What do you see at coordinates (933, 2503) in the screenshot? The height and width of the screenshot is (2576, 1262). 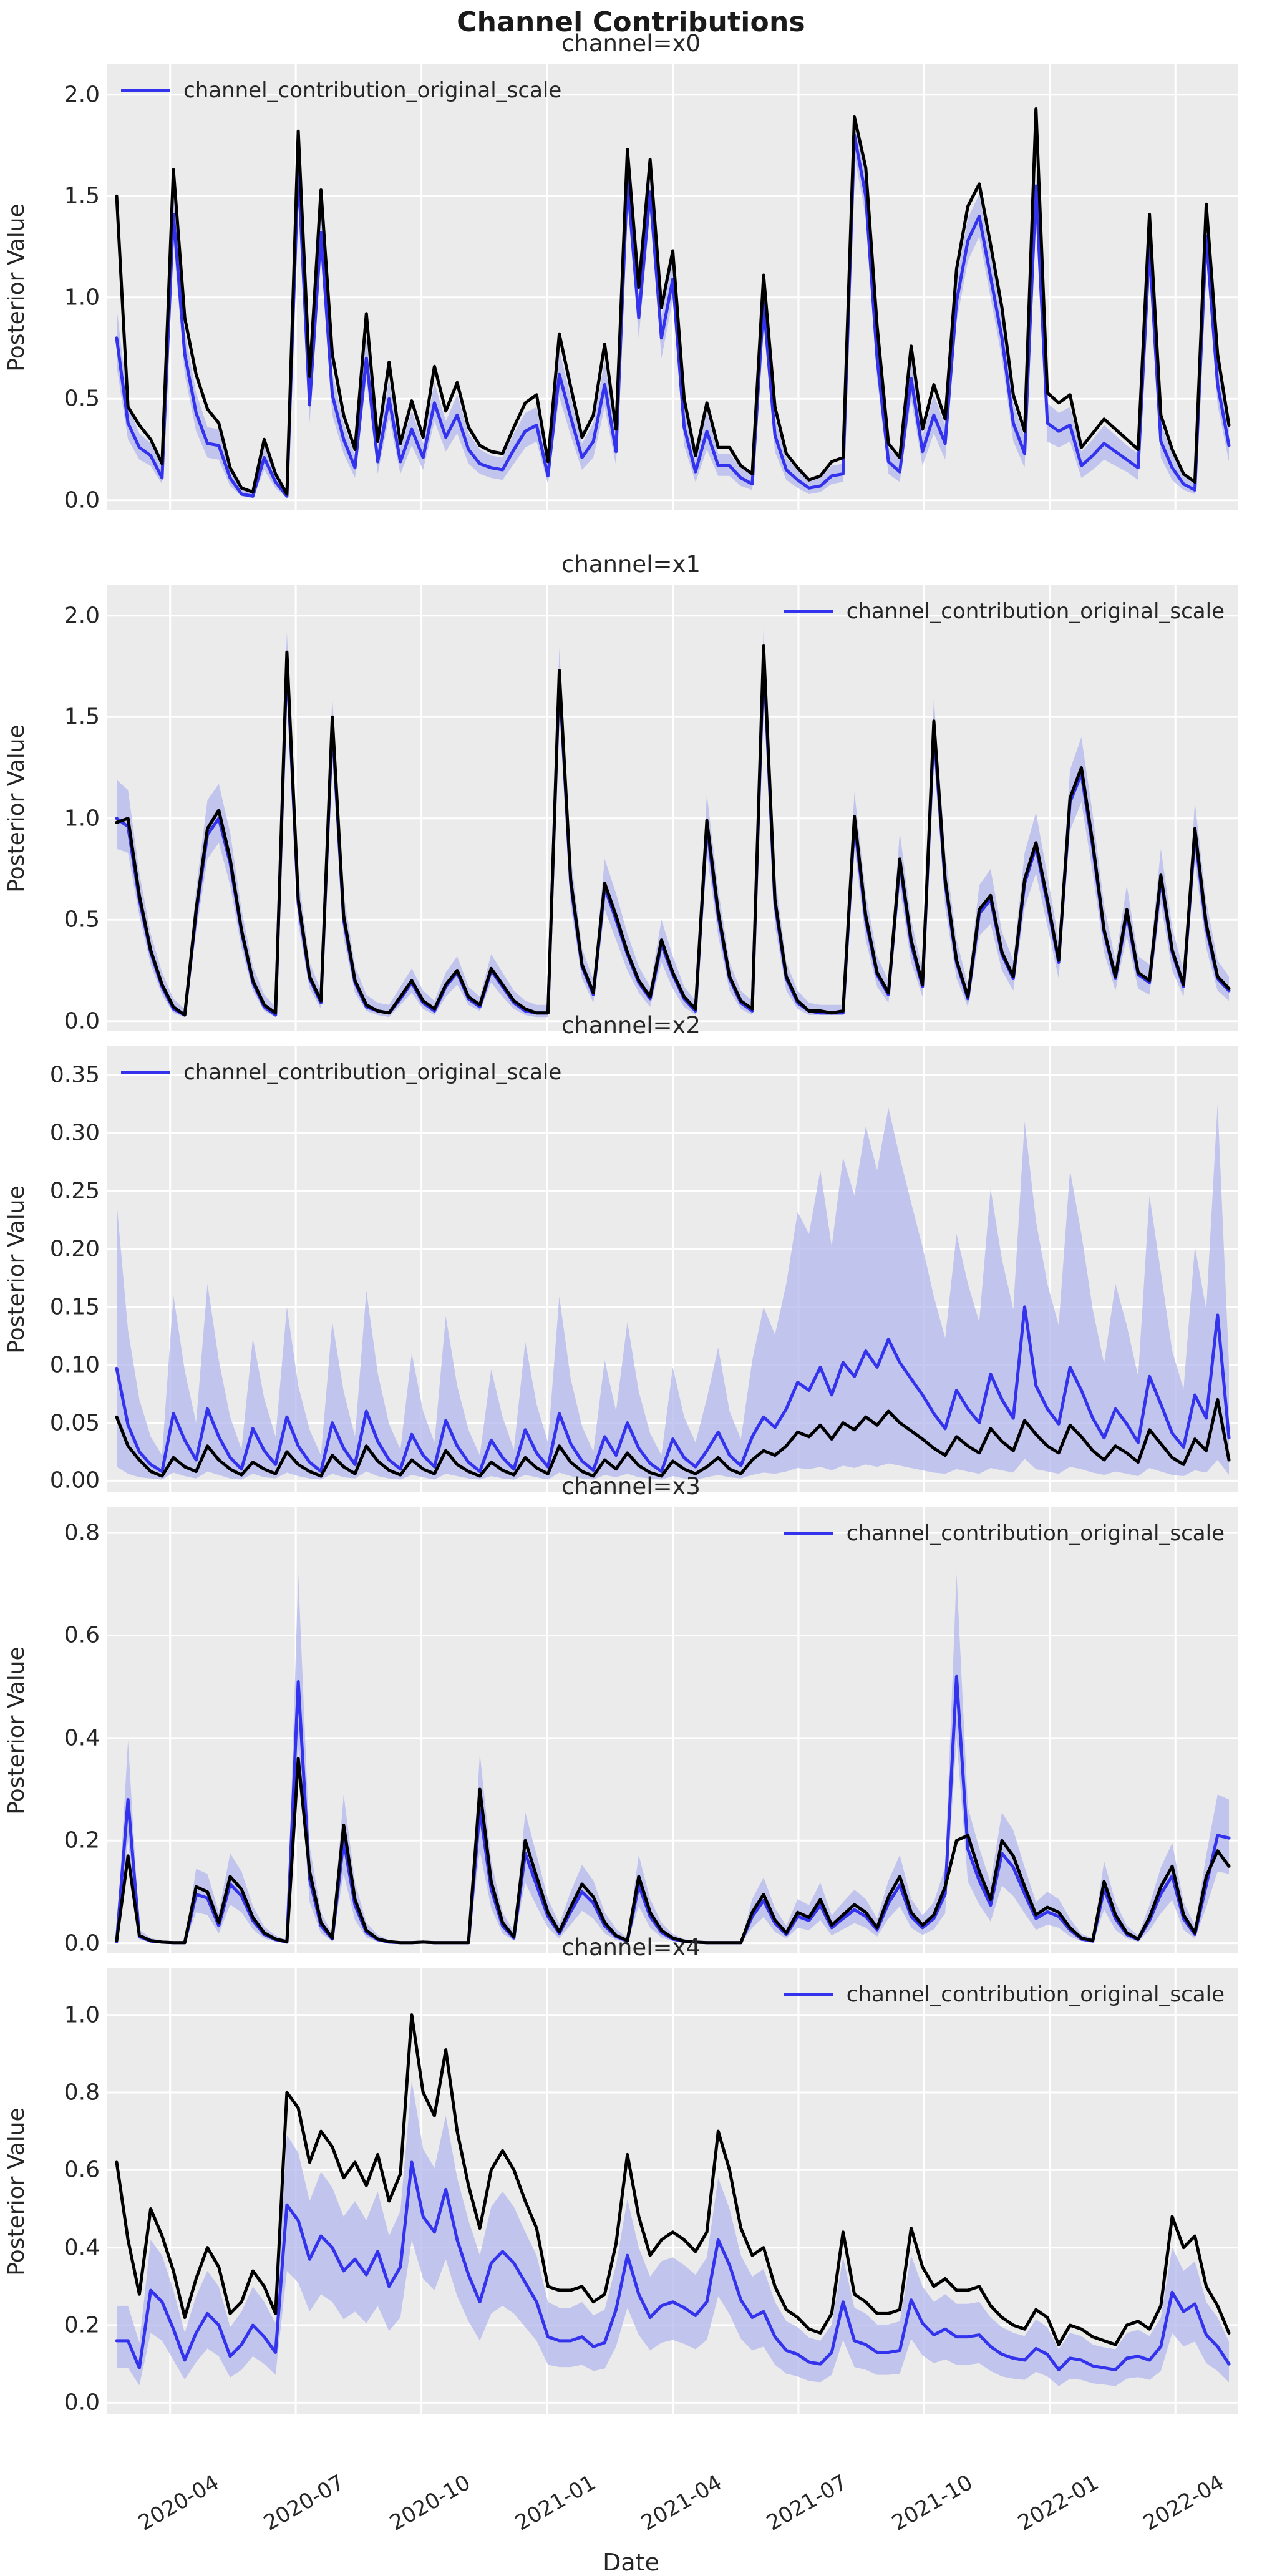 I see `x-tick-label: 2021-10` at bounding box center [933, 2503].